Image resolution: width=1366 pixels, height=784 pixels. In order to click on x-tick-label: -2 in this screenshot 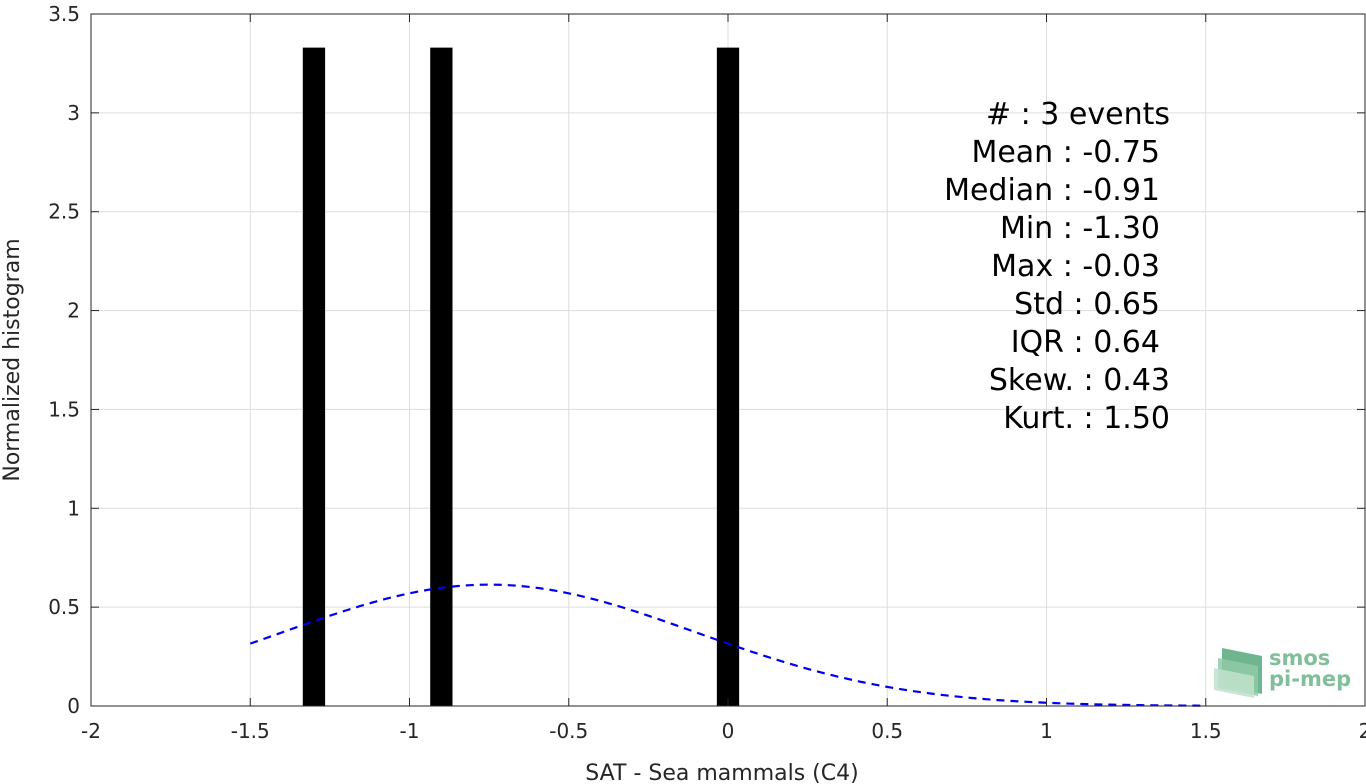, I will do `click(91, 731)`.